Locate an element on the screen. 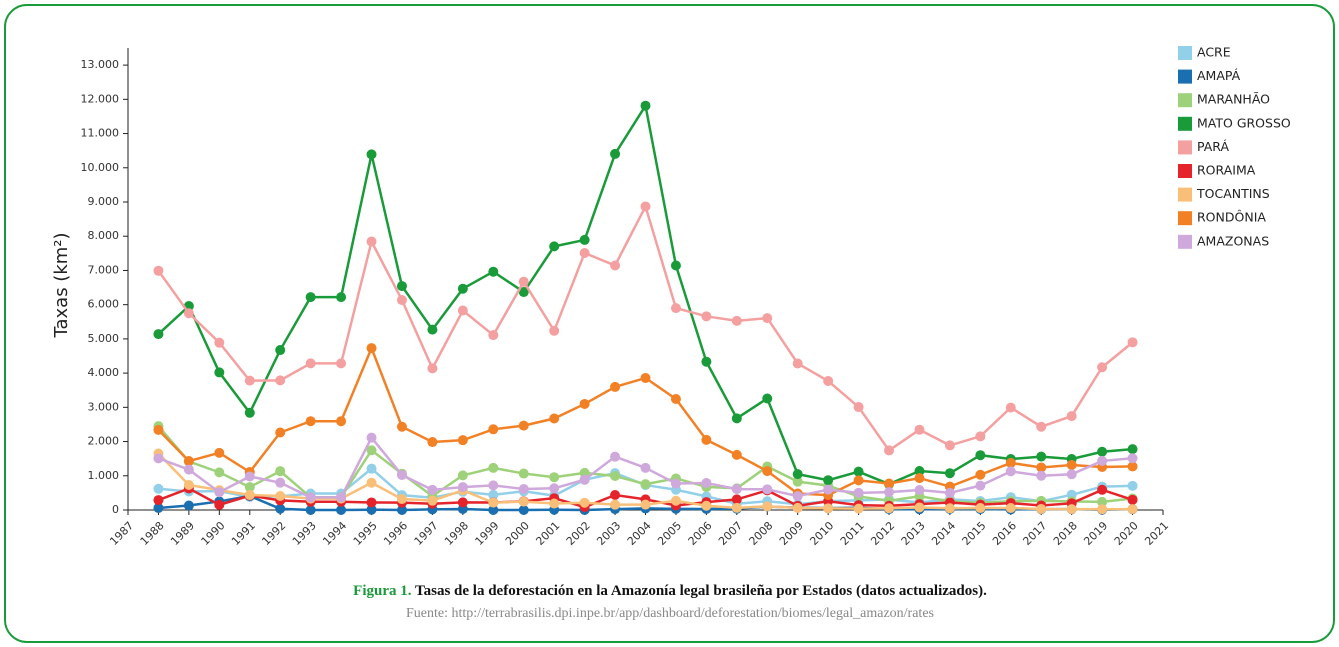  legend-label: TOCANTINS is located at coordinates (1233, 193).